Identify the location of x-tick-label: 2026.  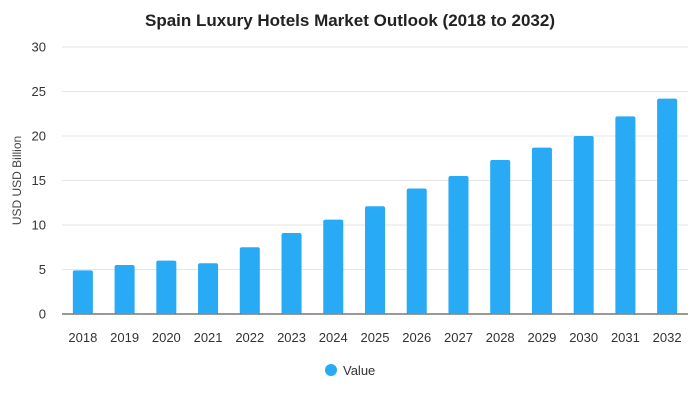
(416, 337).